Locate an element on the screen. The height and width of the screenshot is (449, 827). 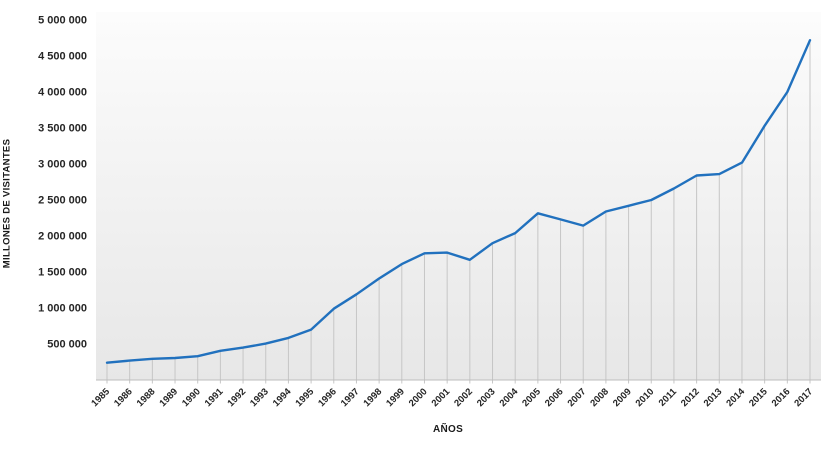
y-tick-label: 4 500 000 is located at coordinates (62, 57).